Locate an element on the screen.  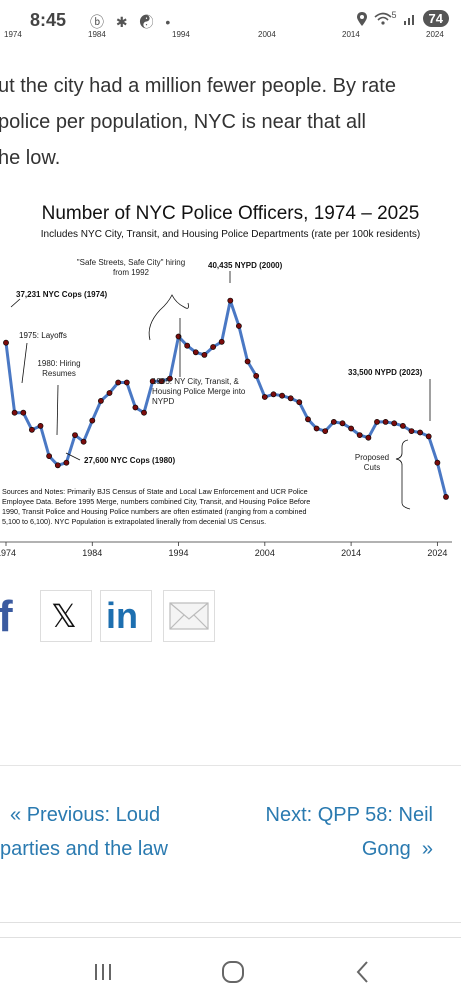
annotation-cuts: Proposed Cuts is located at coordinates (372, 462).